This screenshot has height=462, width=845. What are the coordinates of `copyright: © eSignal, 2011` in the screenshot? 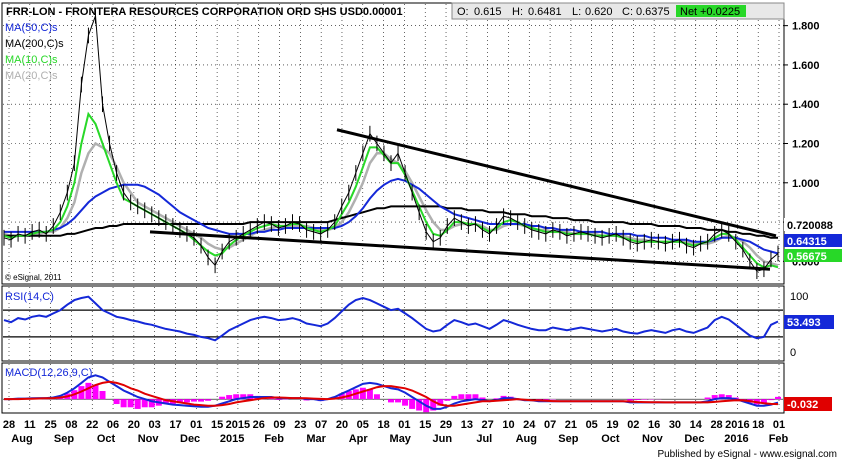 It's located at (33, 277).